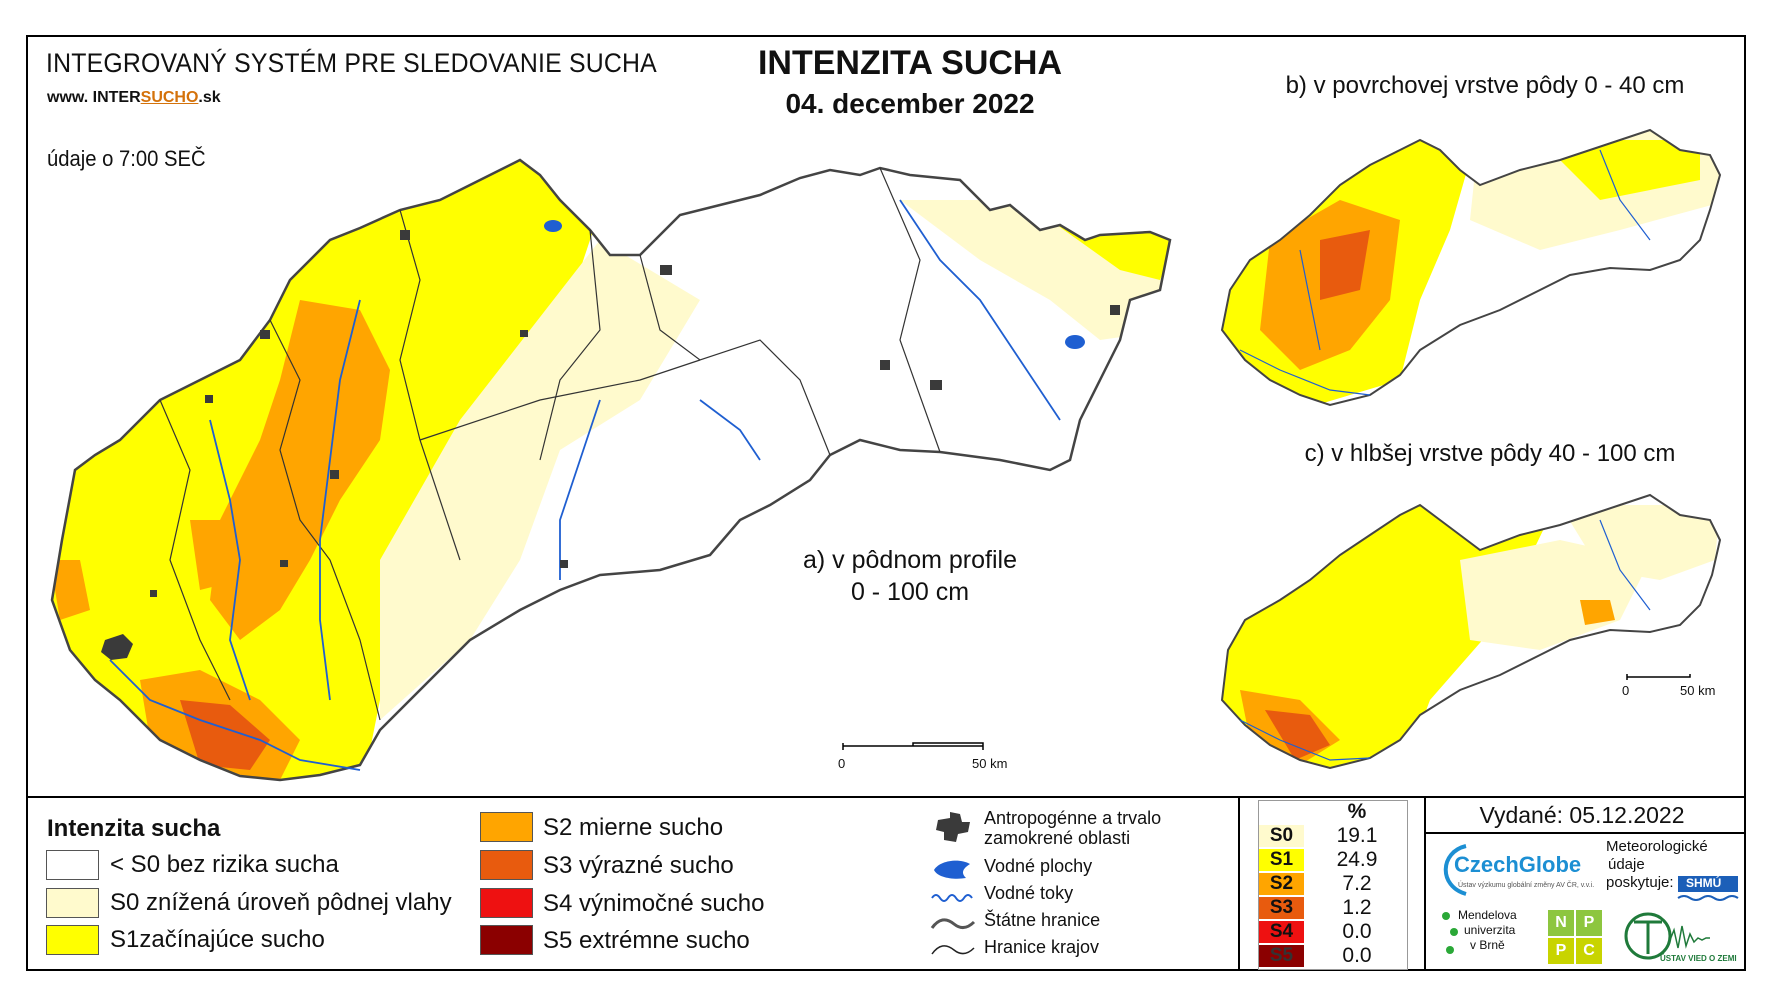 This screenshot has width=1772, height=1003. What do you see at coordinates (1281, 836) in the screenshot?
I see `percent-code-s0: S0` at bounding box center [1281, 836].